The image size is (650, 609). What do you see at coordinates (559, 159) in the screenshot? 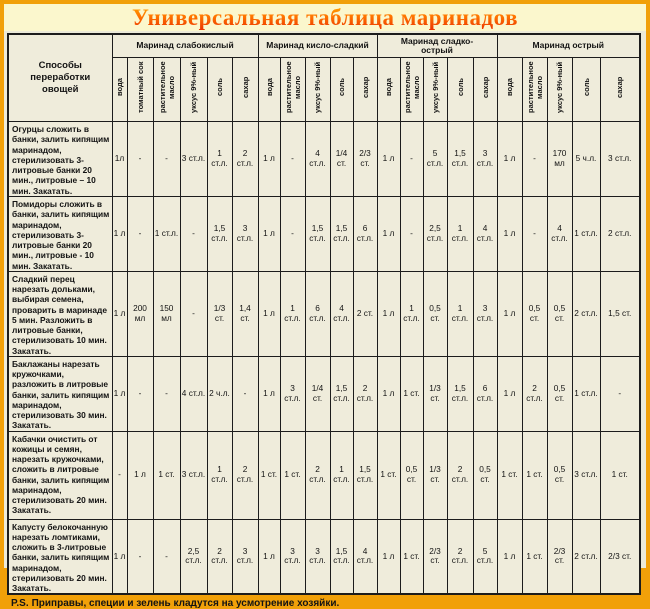
I see `value-cell: 170 мл` at bounding box center [559, 159].